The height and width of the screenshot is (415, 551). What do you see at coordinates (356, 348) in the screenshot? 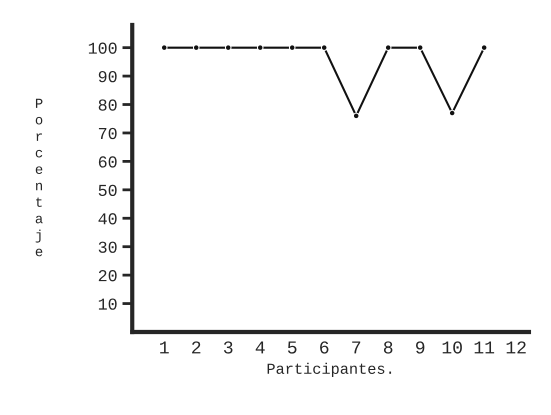
I see `x-tick-label: 7` at bounding box center [356, 348].